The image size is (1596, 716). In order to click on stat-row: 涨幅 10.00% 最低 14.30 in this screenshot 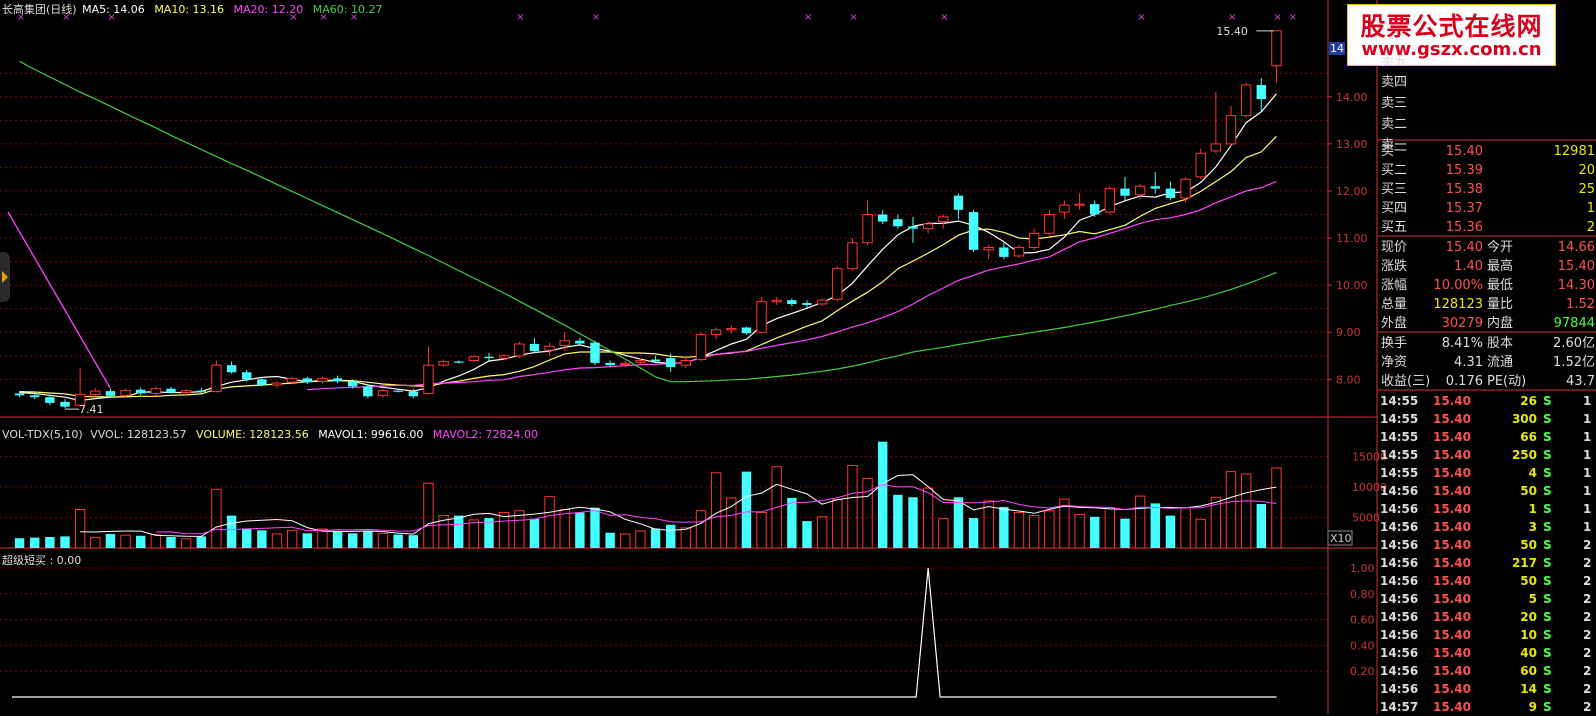, I will do `click(1486, 286)`.